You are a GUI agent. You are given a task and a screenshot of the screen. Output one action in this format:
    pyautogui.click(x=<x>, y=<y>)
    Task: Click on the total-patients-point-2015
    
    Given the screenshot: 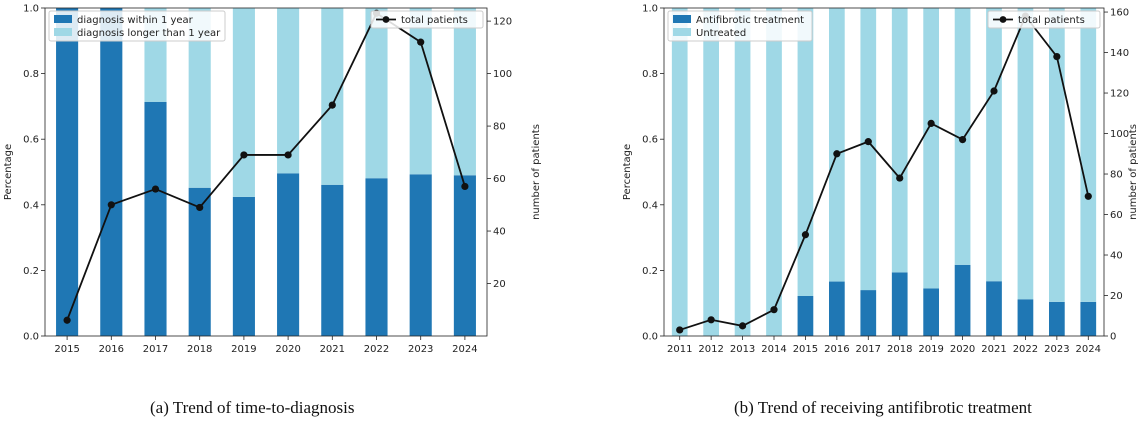 What is the action you would take?
    pyautogui.click(x=67, y=320)
    